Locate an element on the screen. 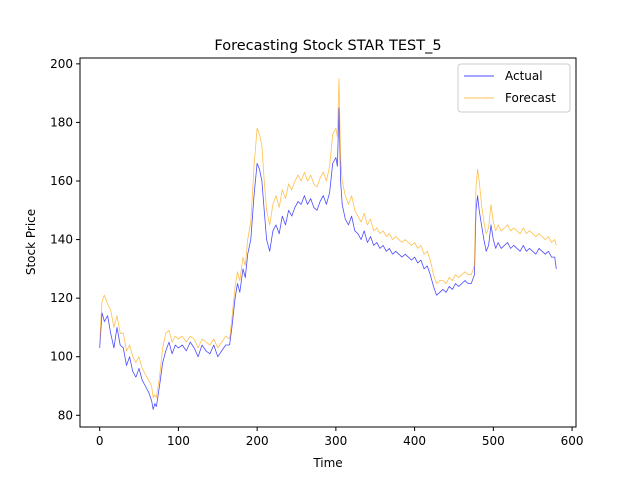 The image size is (640, 480). y-tick-label: 120 is located at coordinates (61, 298).